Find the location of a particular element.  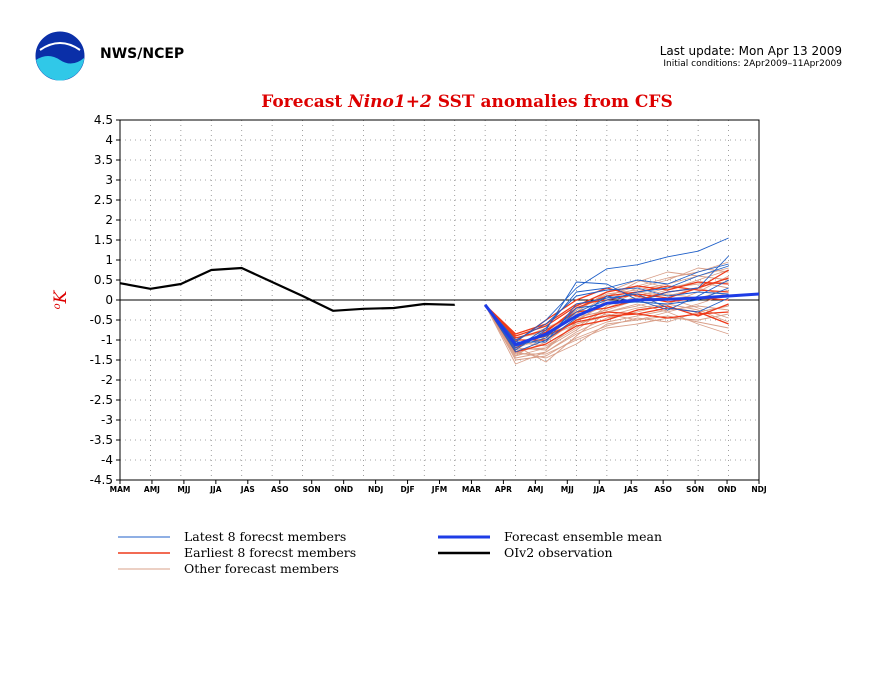

y-tick-label: -3.5 is located at coordinates (101, 440).